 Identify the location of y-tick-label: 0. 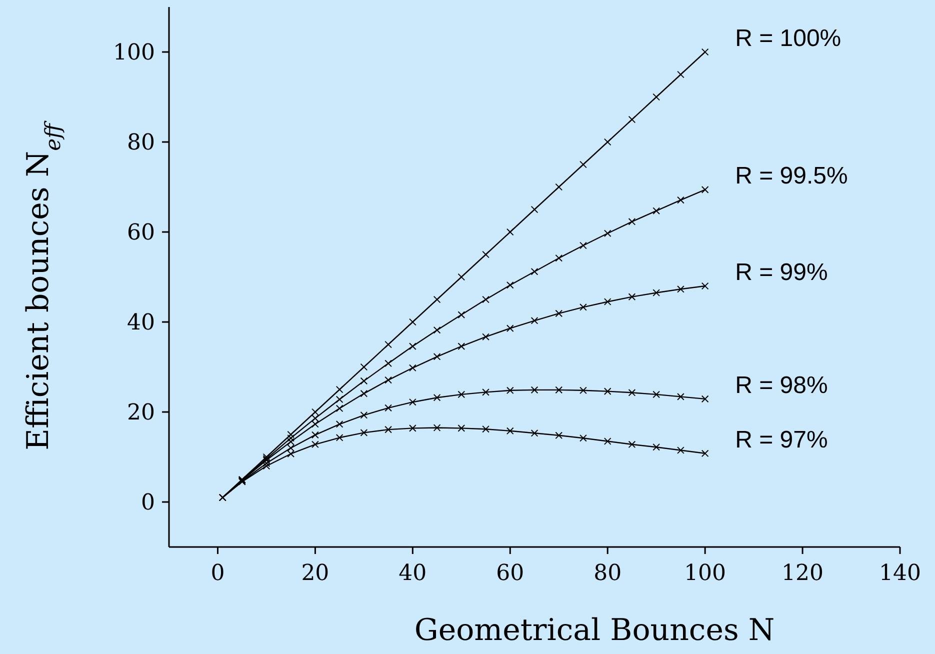
(148, 503).